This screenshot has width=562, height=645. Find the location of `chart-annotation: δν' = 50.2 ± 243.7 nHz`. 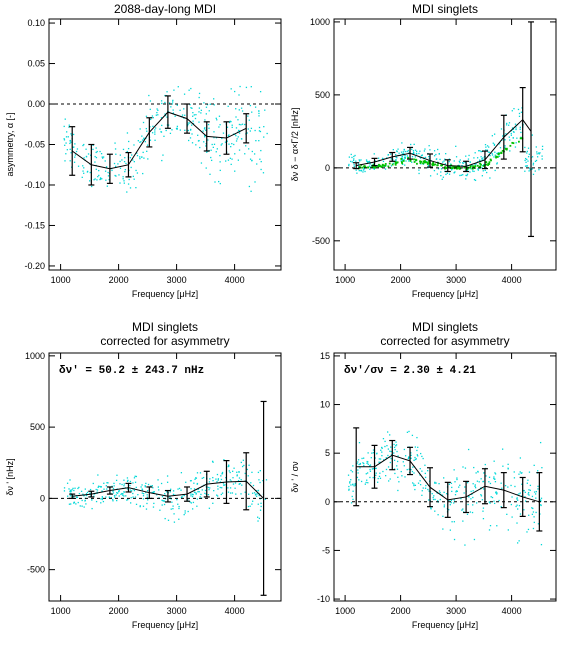

chart-annotation: δν' = 50.2 ± 243.7 nHz is located at coordinates (131, 371).